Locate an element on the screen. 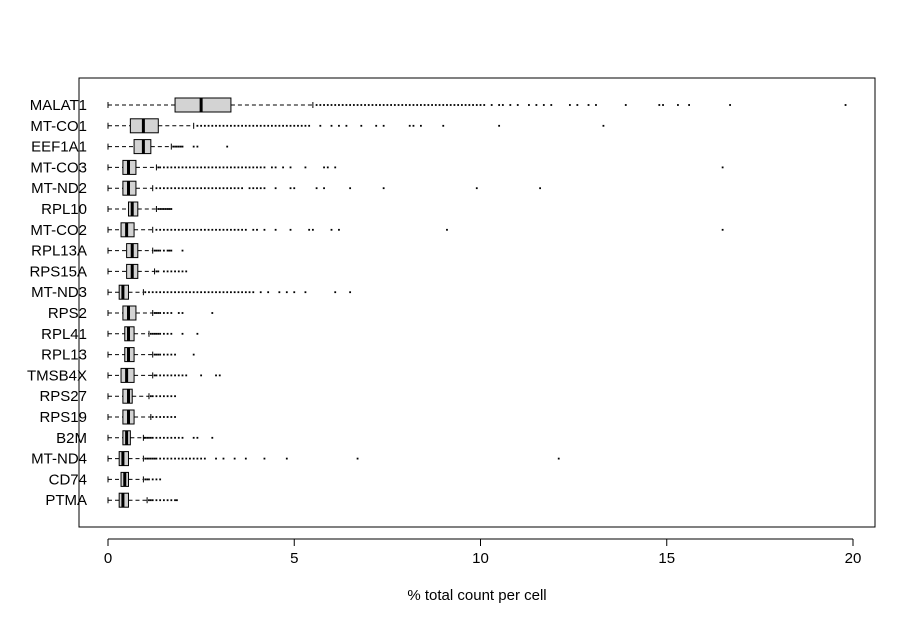 The height and width of the screenshot is (626, 916). box-malat1 is located at coordinates (477, 105).